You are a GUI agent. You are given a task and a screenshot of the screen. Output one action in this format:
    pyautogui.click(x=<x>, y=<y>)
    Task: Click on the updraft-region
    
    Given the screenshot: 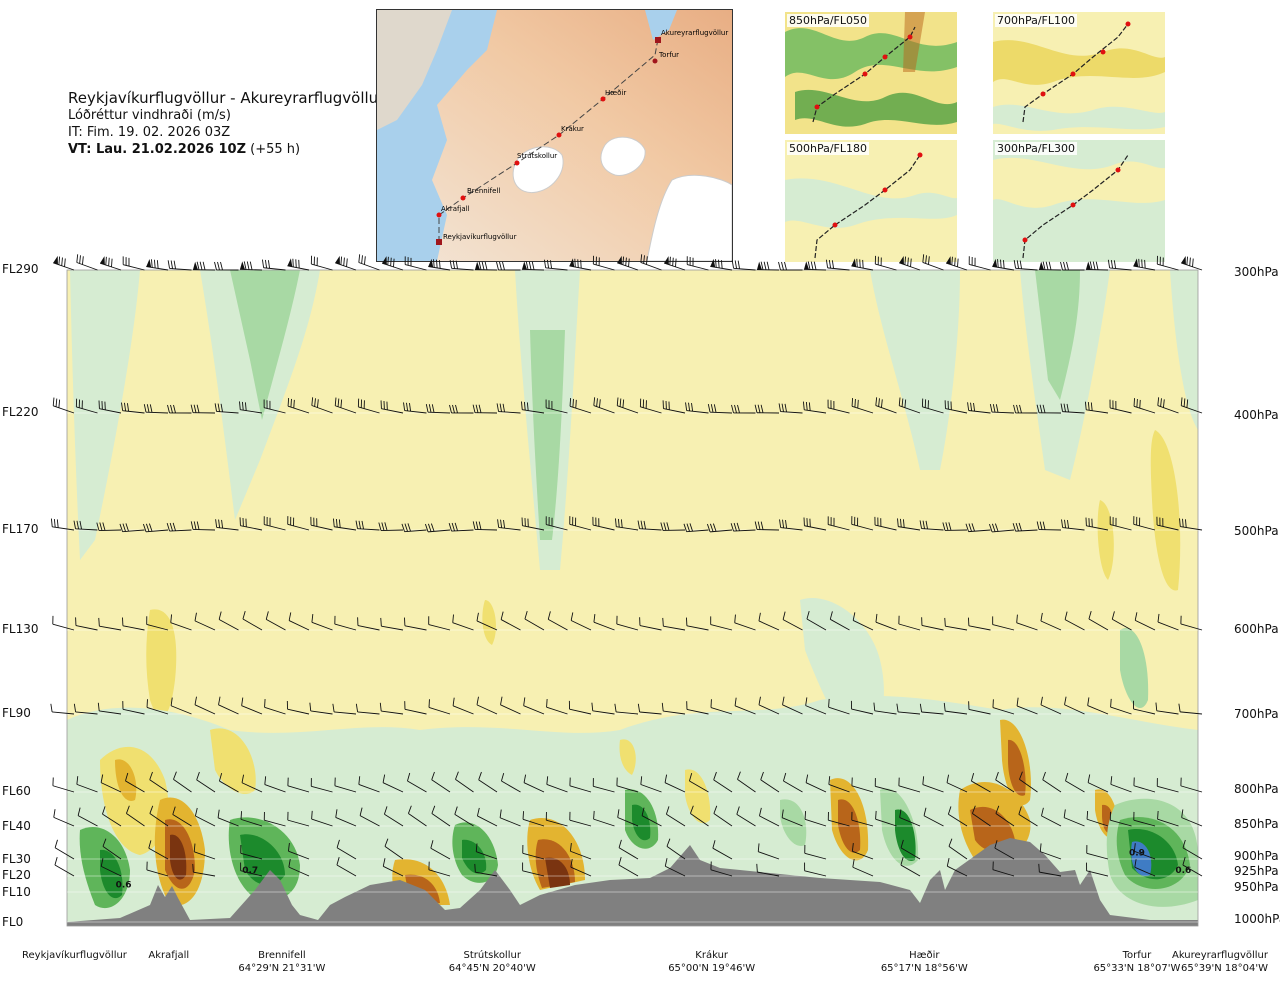 What is the action you would take?
    pyautogui.click(x=262, y=860)
    